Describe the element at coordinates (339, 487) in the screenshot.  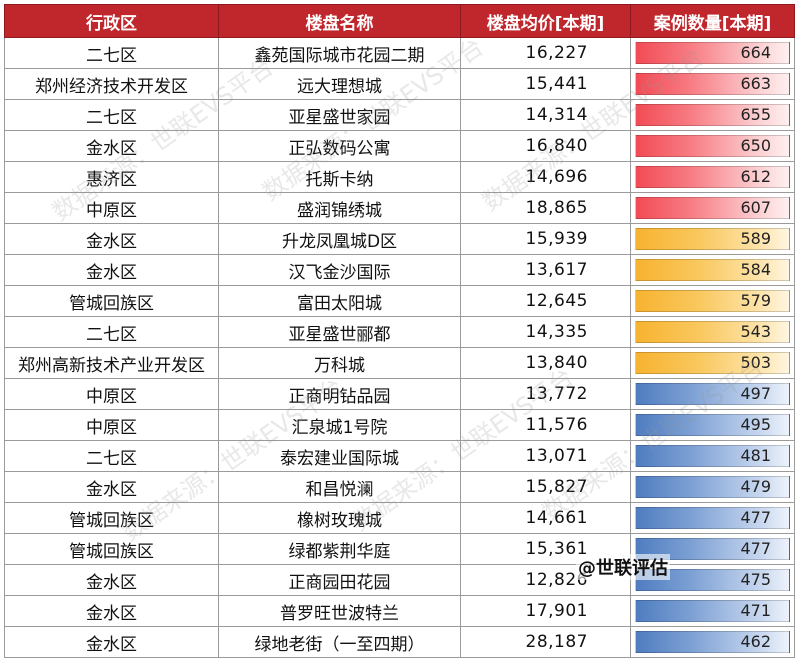
I see `project-name-cell: 和昌悦澜` at that location.